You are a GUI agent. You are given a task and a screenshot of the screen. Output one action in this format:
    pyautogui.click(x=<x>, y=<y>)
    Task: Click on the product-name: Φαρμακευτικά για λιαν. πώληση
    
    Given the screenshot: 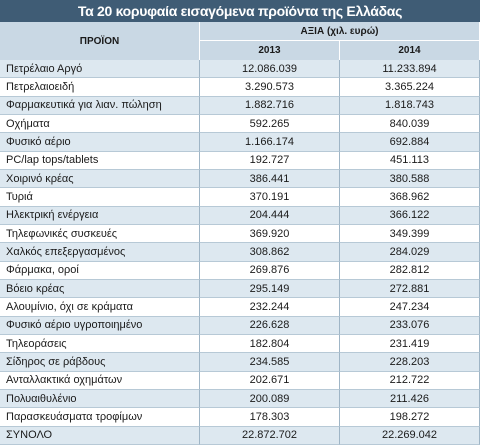 What is the action you would take?
    pyautogui.click(x=100, y=105)
    